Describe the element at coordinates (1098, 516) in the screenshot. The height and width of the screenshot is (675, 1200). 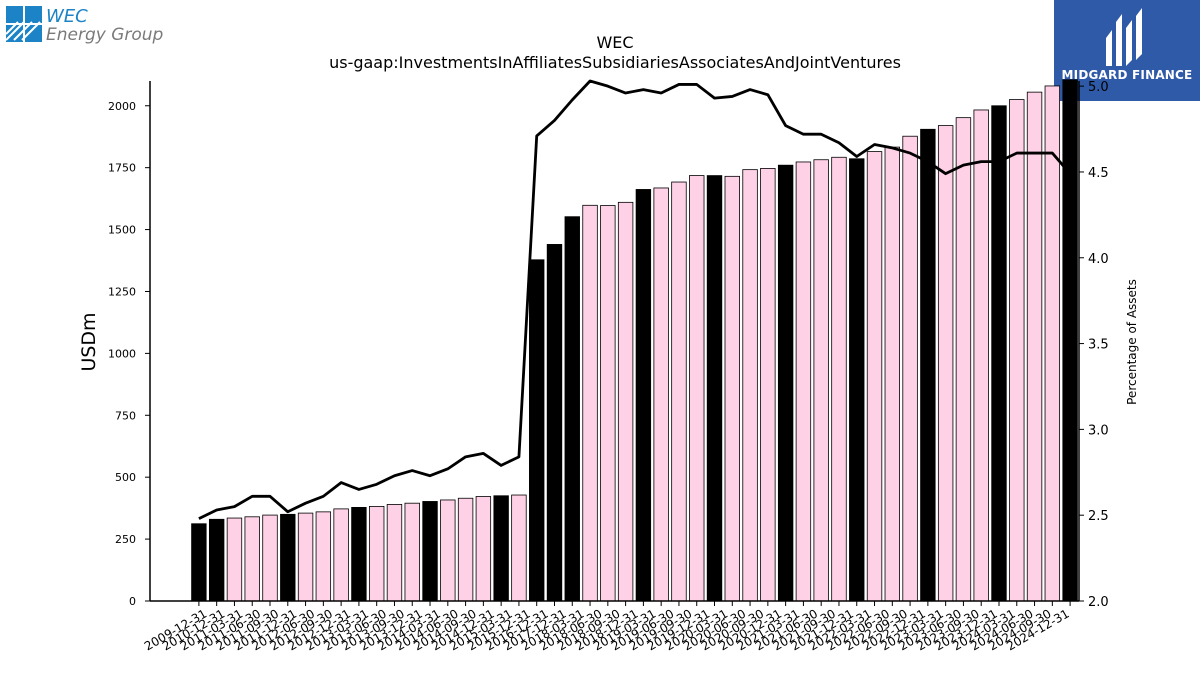
I see `y2-tick-label: 2.5` at that location.